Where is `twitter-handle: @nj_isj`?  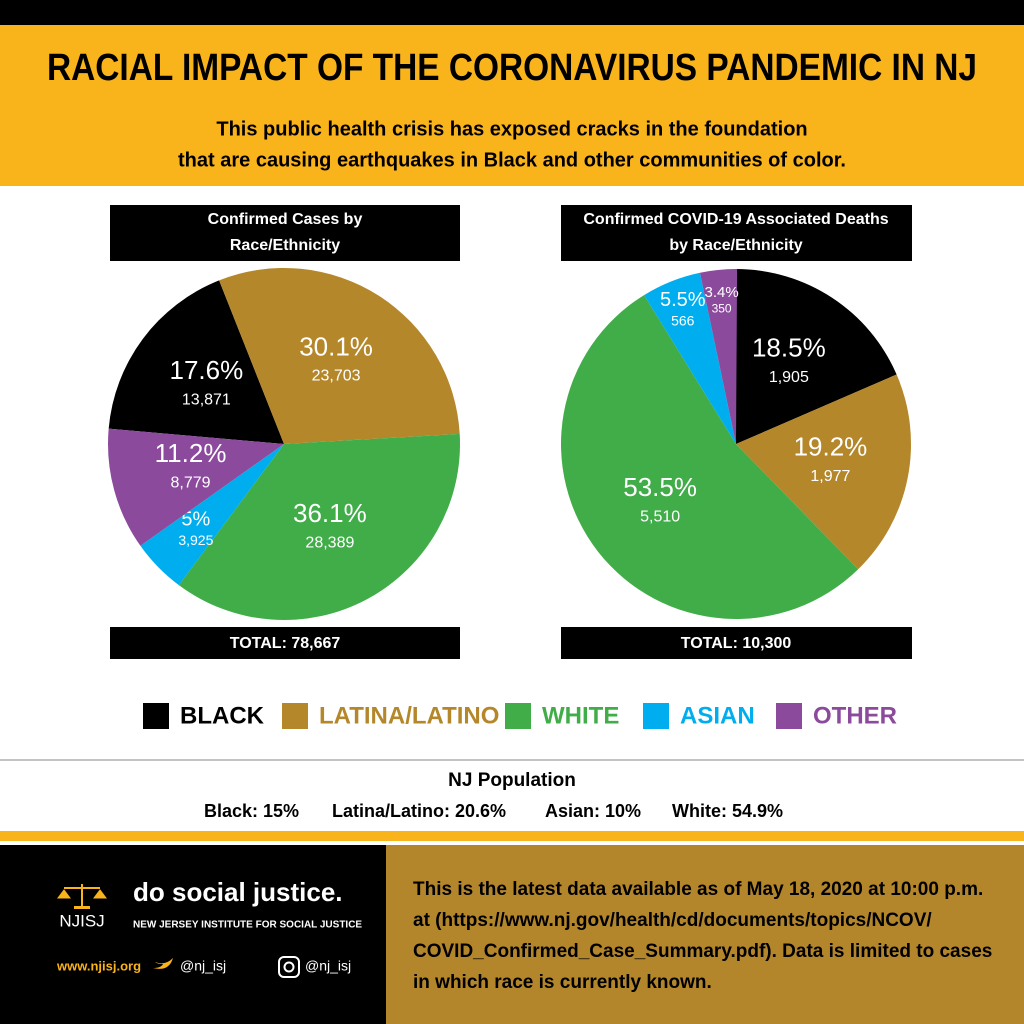
twitter-handle: @nj_isj is located at coordinates (203, 966).